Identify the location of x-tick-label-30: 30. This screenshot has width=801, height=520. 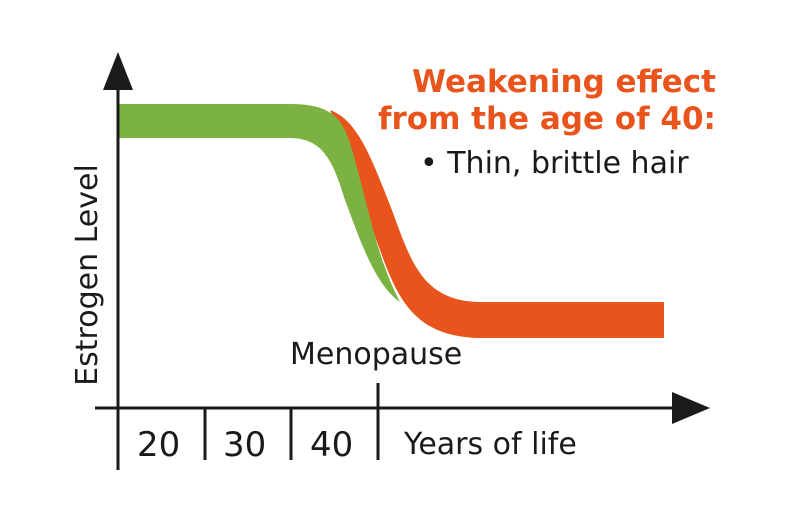
(245, 445).